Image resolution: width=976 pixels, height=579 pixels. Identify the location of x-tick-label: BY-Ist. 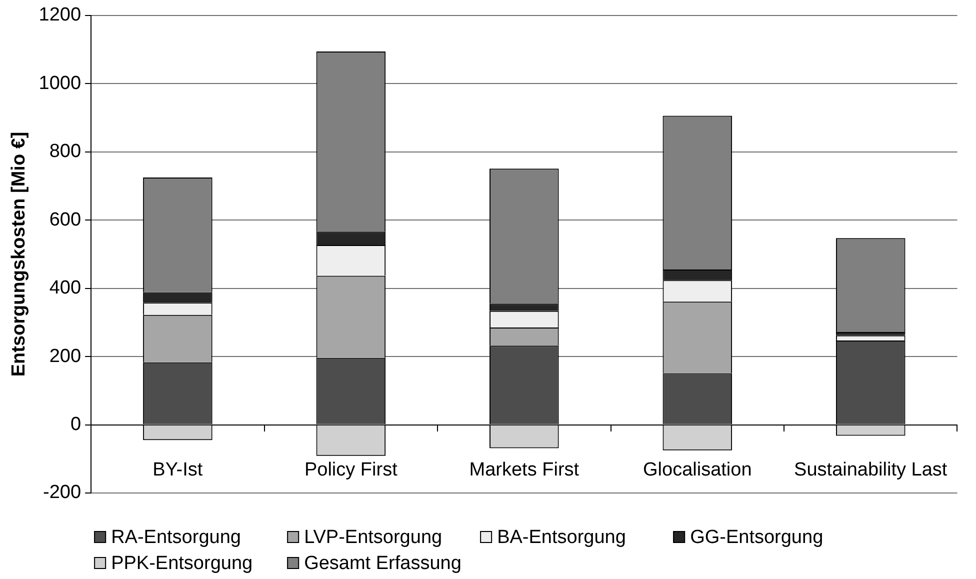
(178, 469).